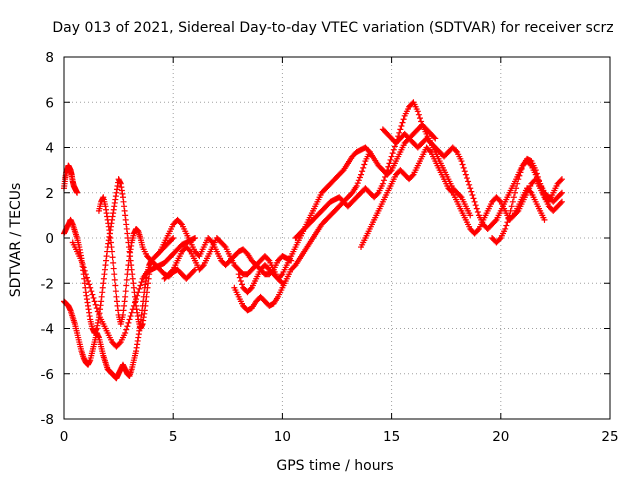 This screenshot has height=480, width=640. I want to click on x-tick-label: 10, so click(282, 437).